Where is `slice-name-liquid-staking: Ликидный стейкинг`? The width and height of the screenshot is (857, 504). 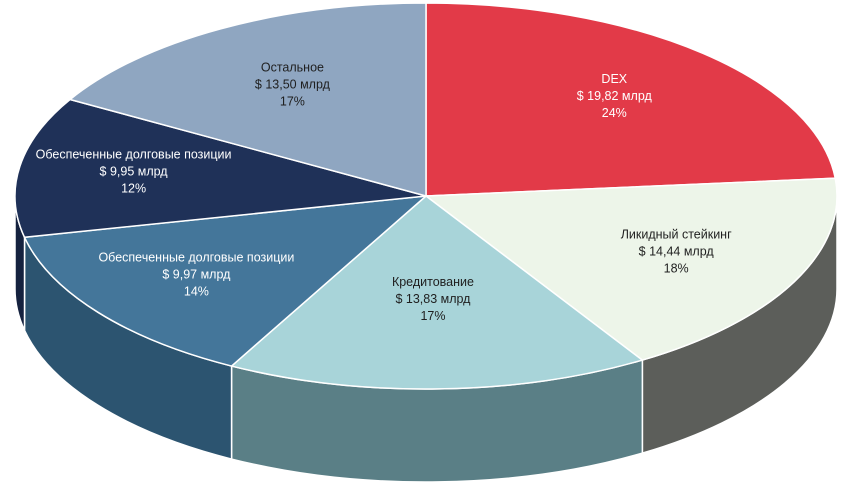
slice-name-liquid-staking: Ликидный стейкинг is located at coordinates (676, 235).